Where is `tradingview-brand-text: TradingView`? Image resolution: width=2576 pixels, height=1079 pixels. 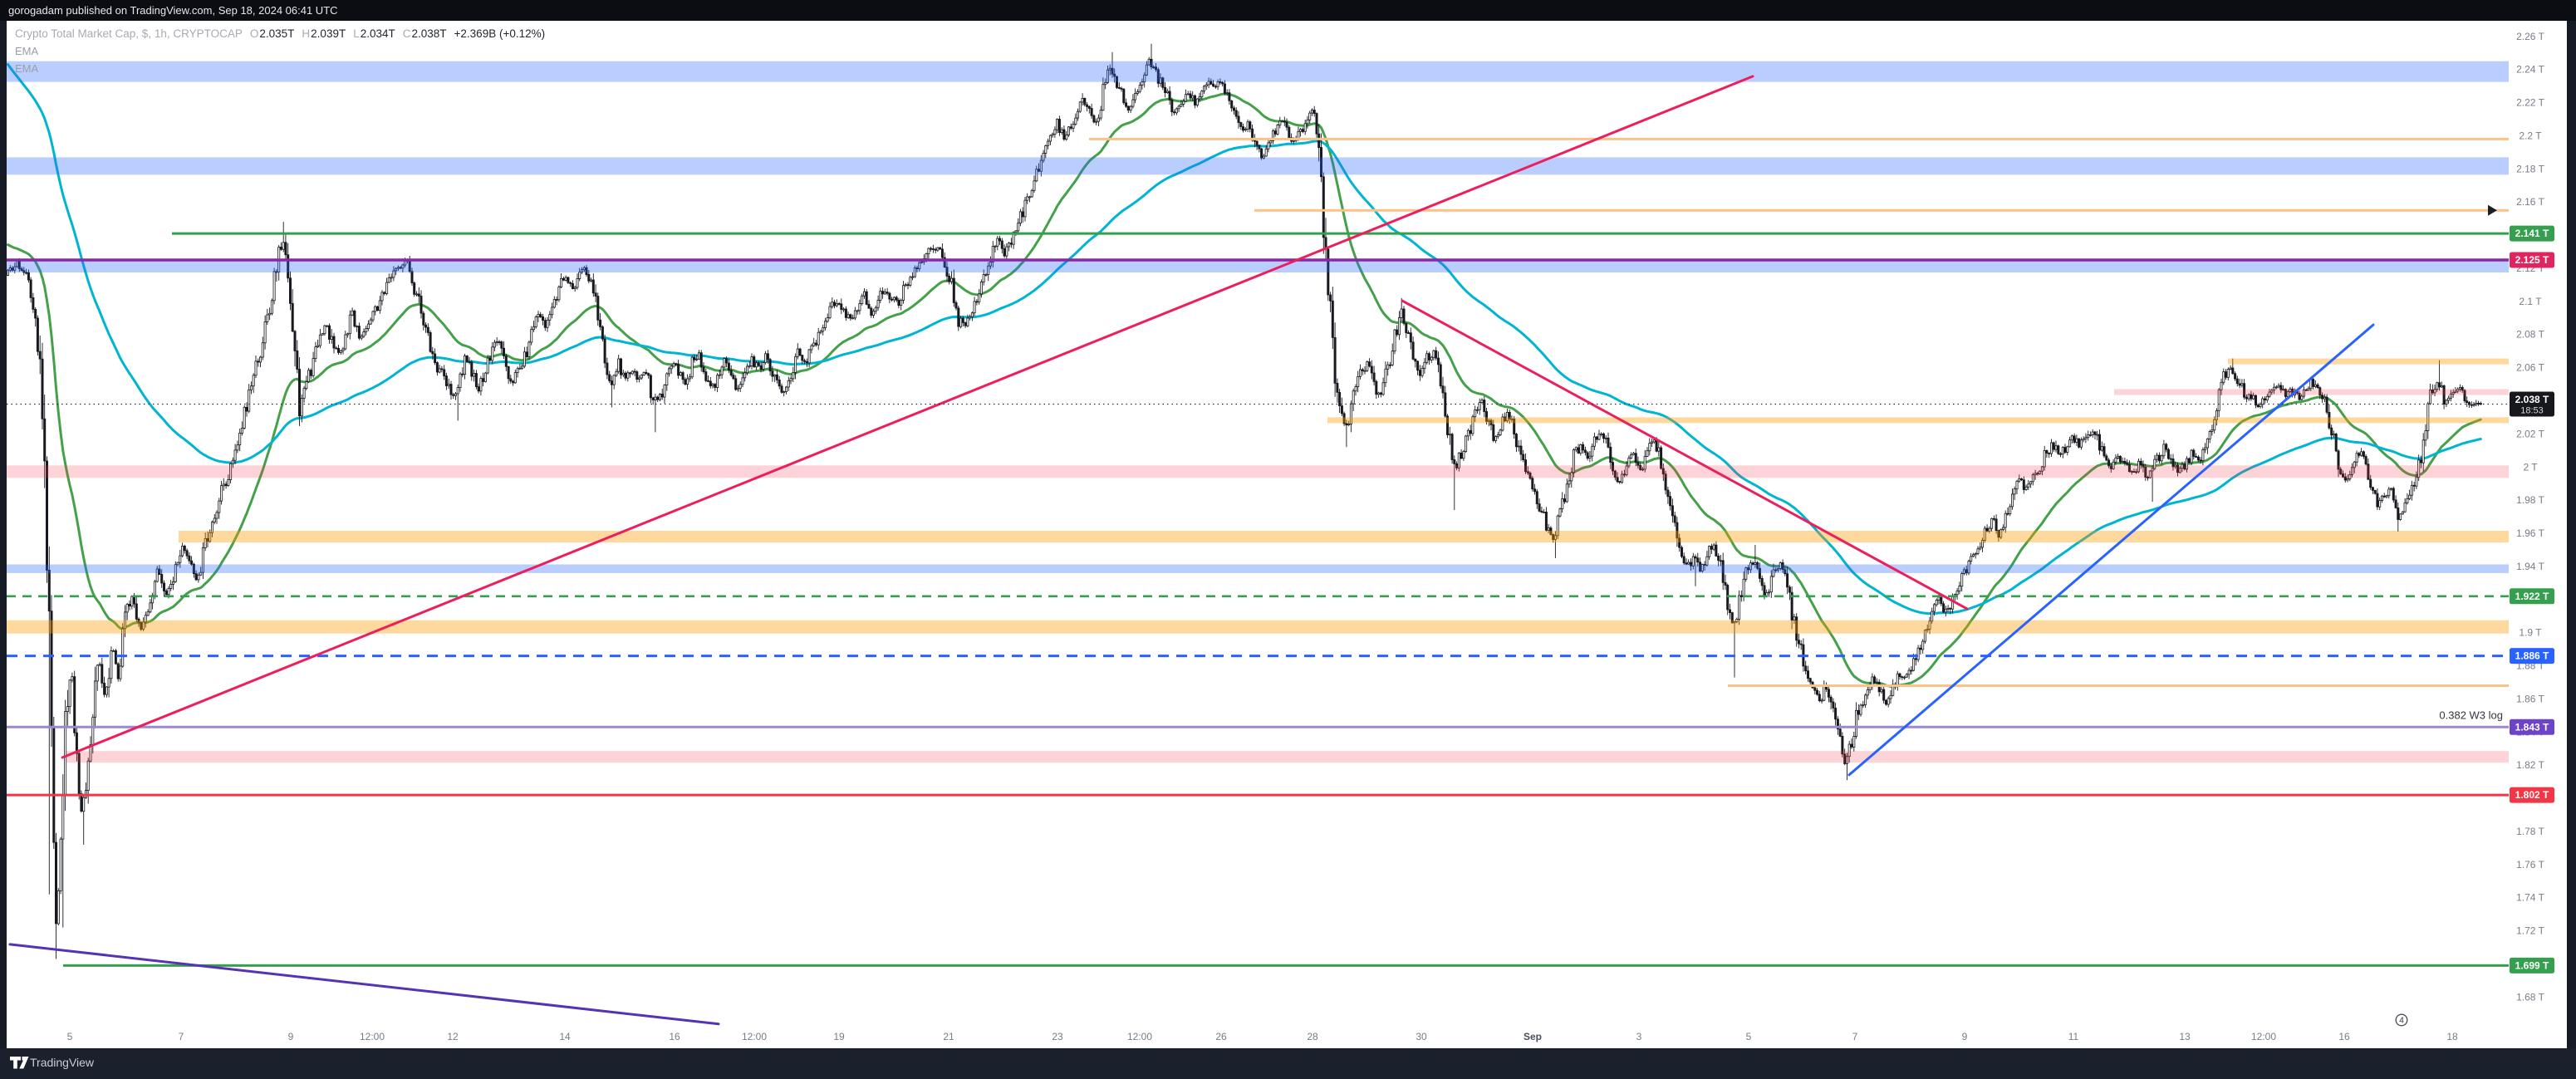 tradingview-brand-text: TradingView is located at coordinates (62, 1062).